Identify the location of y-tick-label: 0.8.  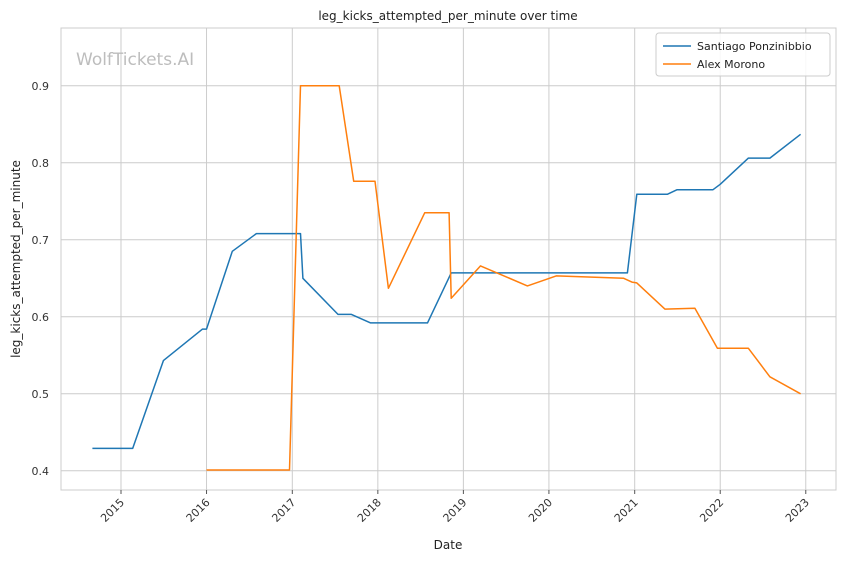
(41, 163).